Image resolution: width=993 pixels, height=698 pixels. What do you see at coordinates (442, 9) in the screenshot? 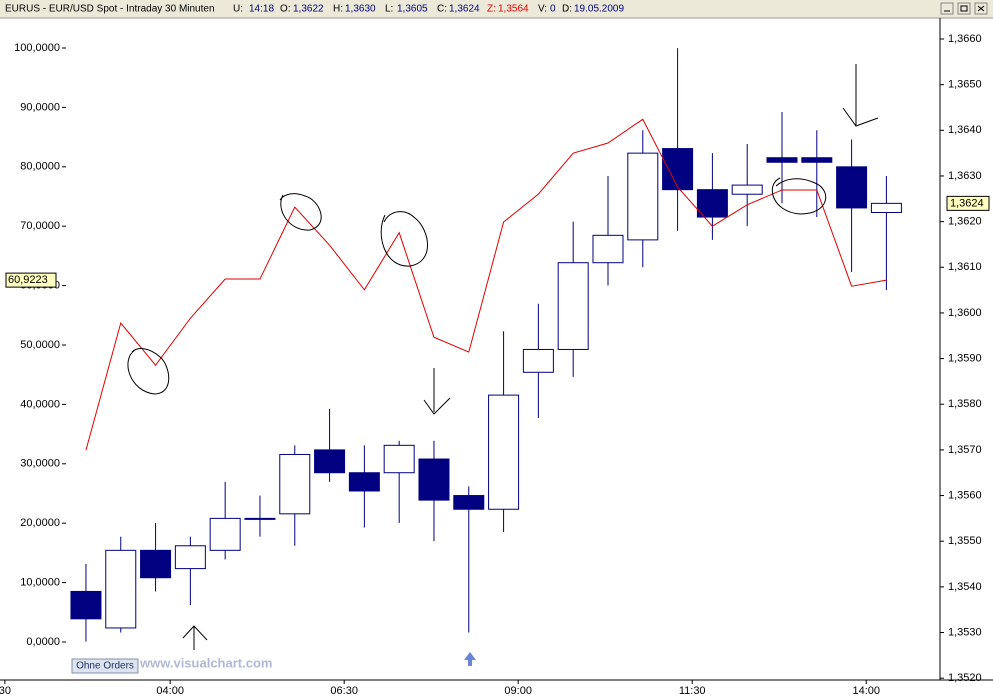
I see `label: C:` at bounding box center [442, 9].